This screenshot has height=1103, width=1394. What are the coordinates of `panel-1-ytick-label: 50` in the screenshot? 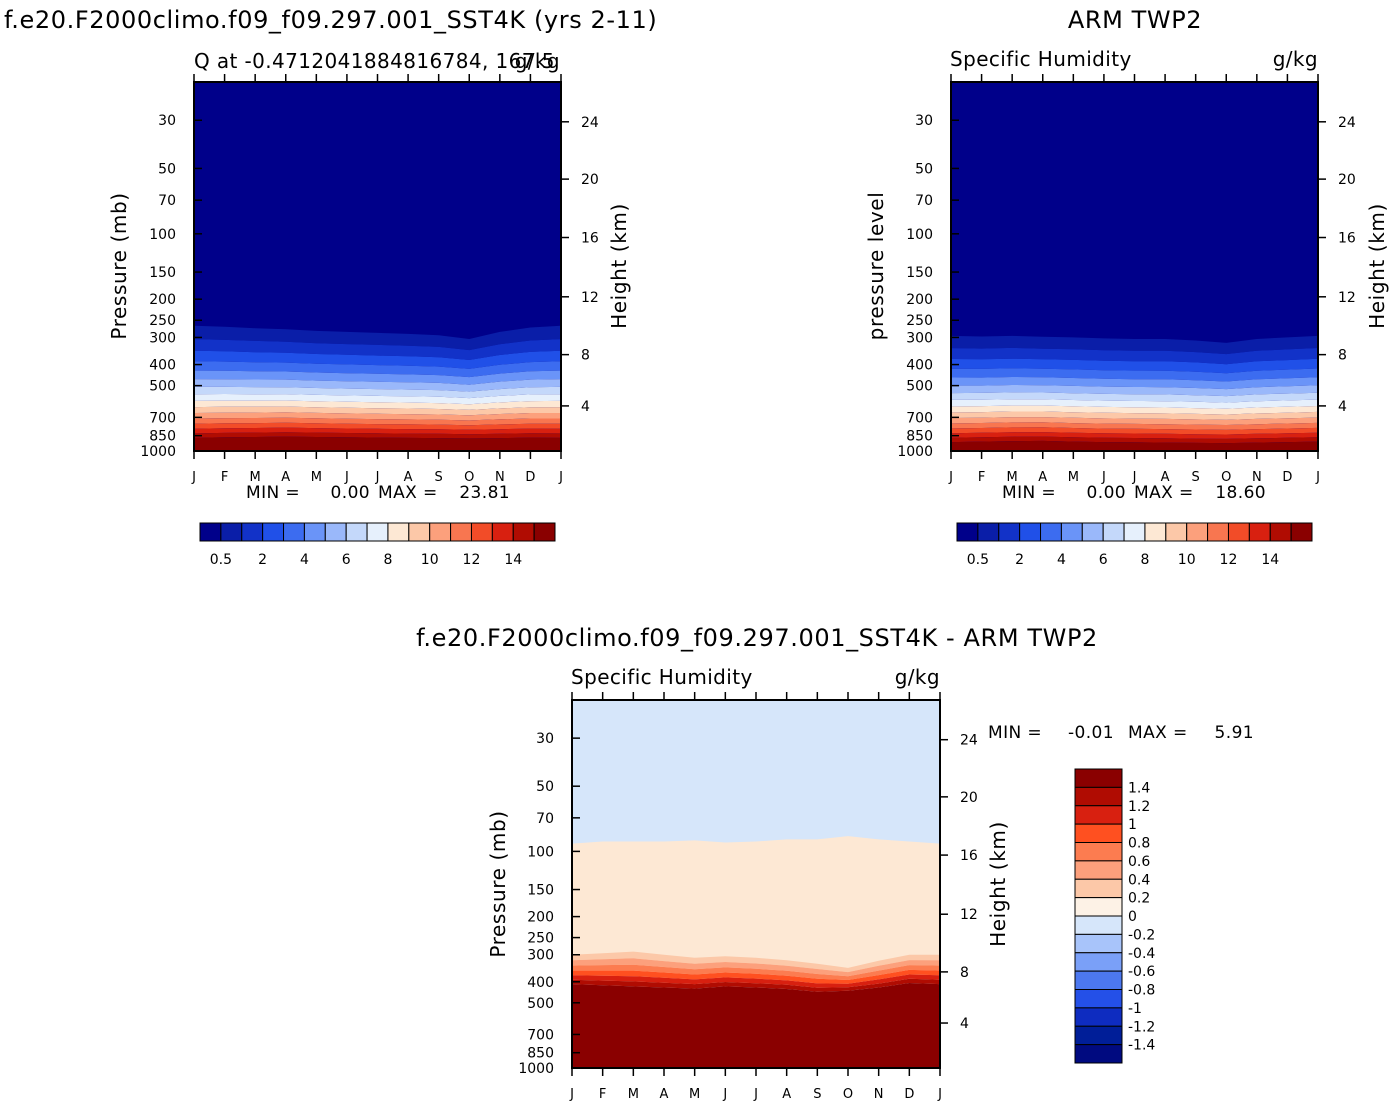 It's located at (167, 169).